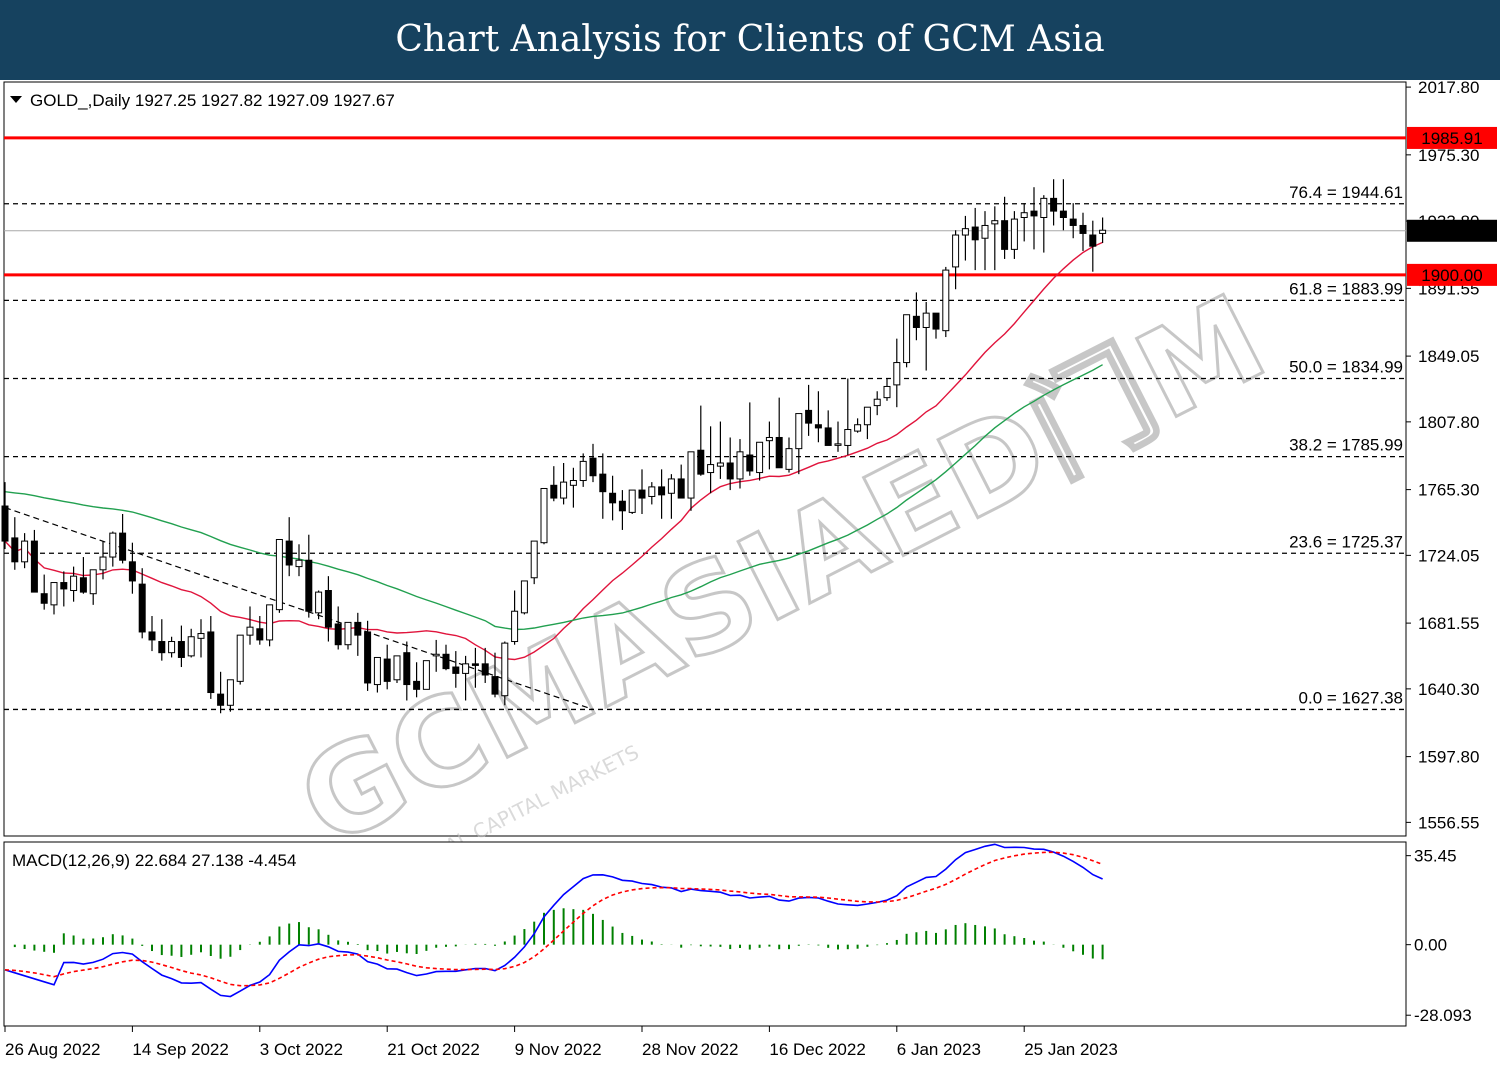 Image resolution: width=1500 pixels, height=1071 pixels. I want to click on macd-signal-line, so click(553, 919).